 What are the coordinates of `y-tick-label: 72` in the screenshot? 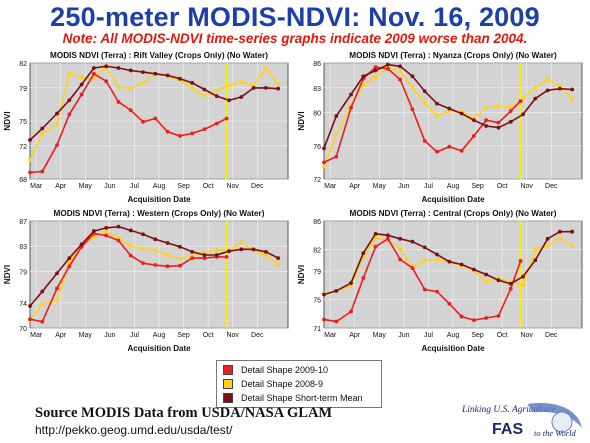 It's located at (23, 147).